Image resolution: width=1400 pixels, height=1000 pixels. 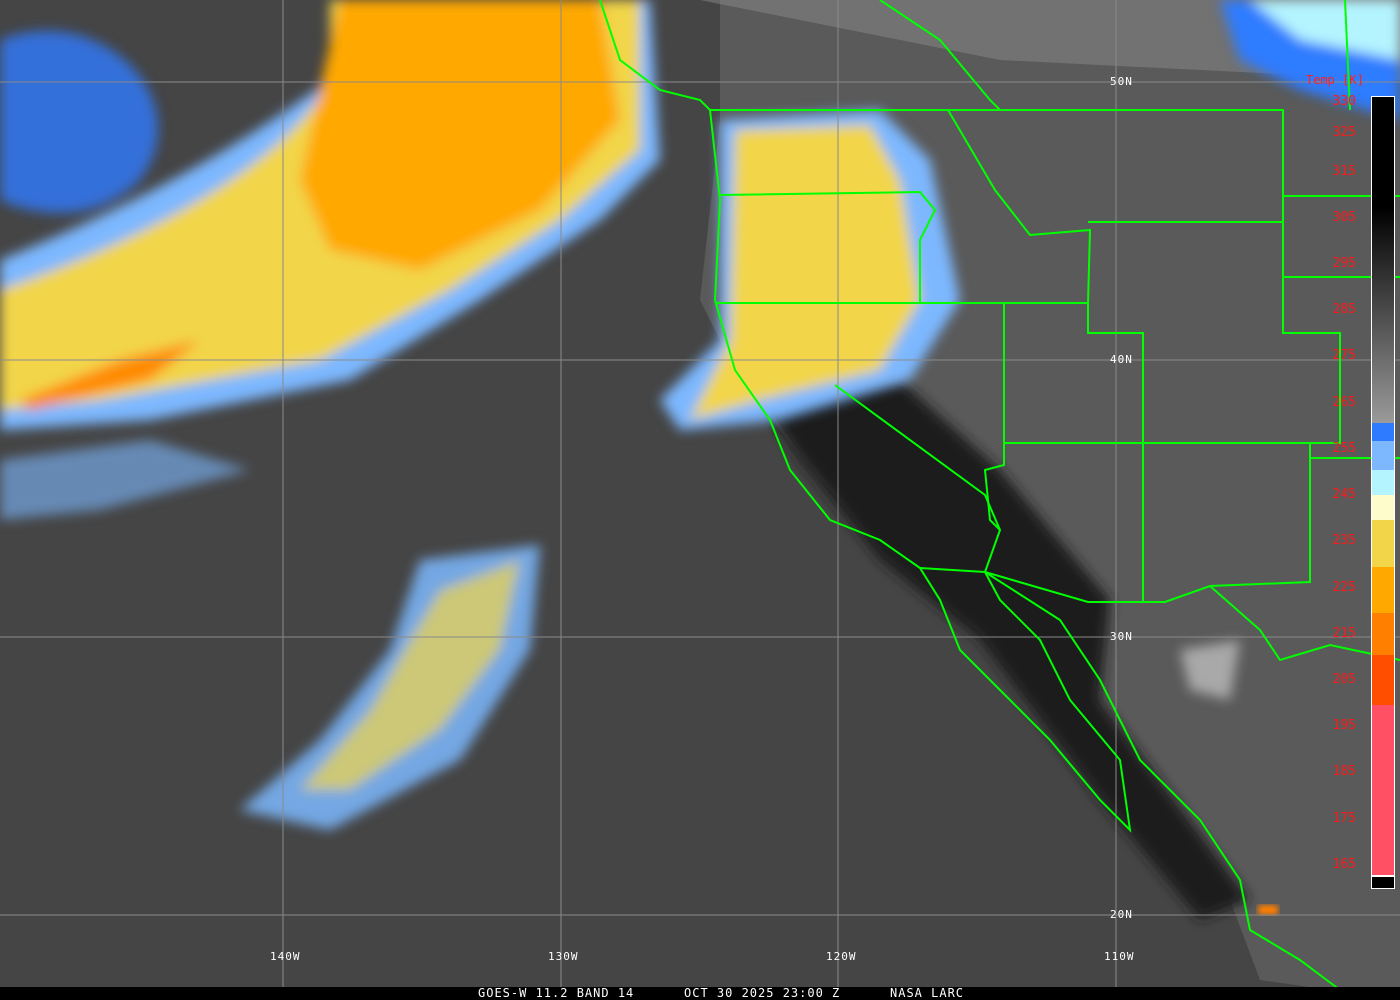 I want to click on caption-datetime: OCT 30 2025 23:00 Z, so click(x=762, y=993).